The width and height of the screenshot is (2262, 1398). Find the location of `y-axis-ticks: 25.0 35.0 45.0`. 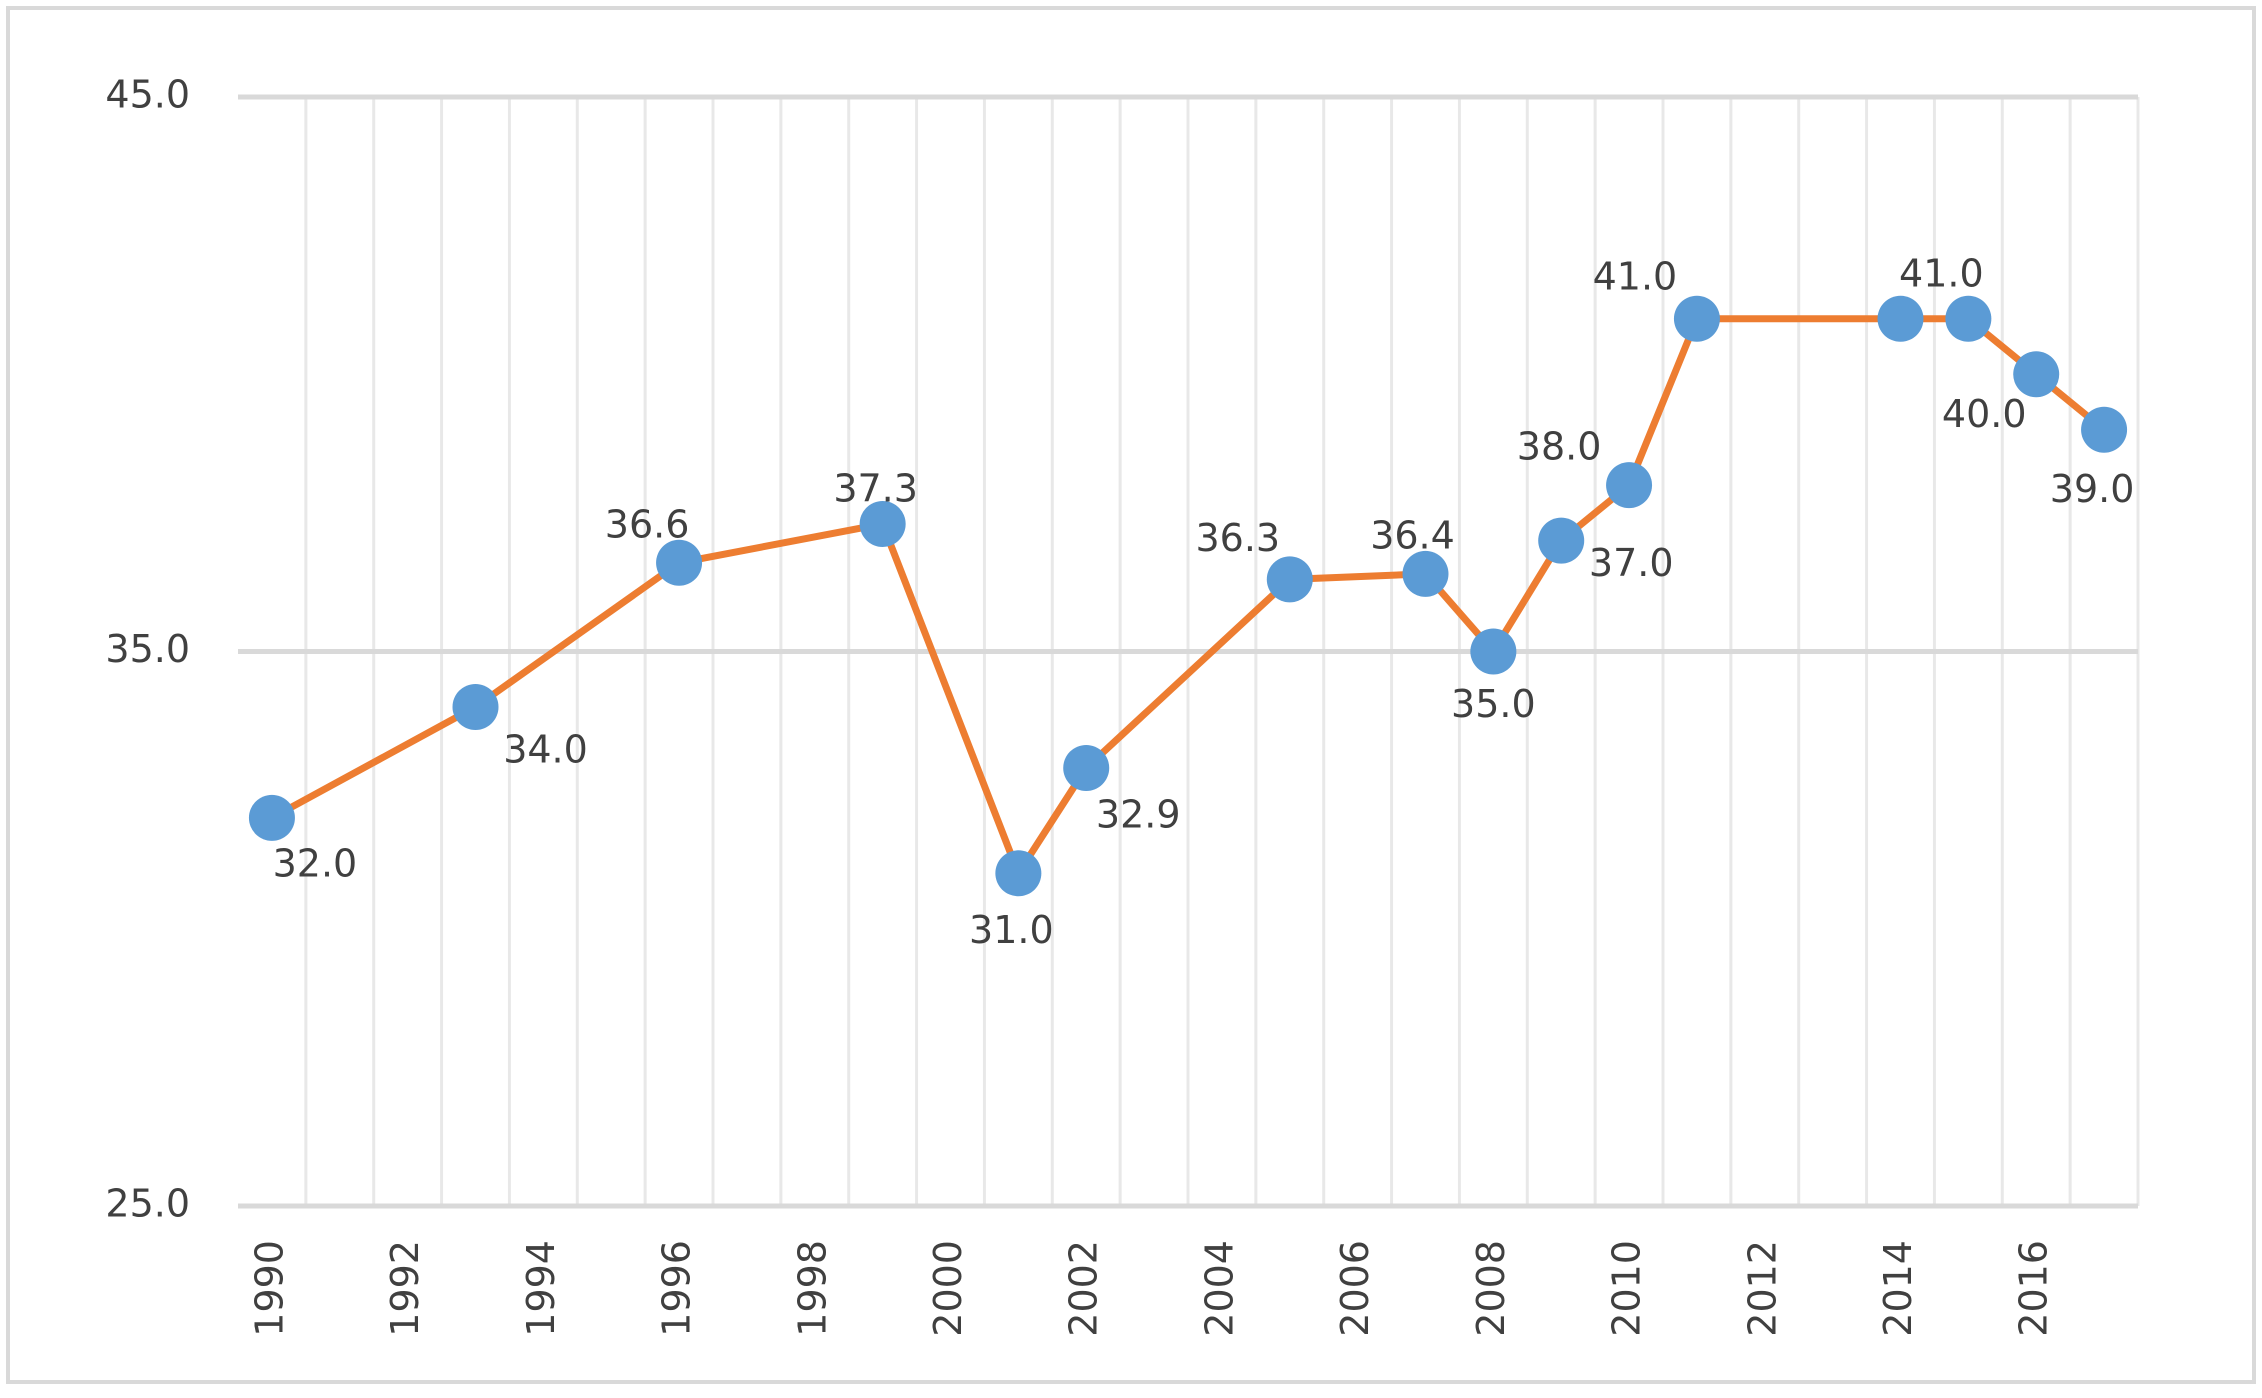

y-axis-ticks: 25.0 35.0 45.0 is located at coordinates (147, 649).